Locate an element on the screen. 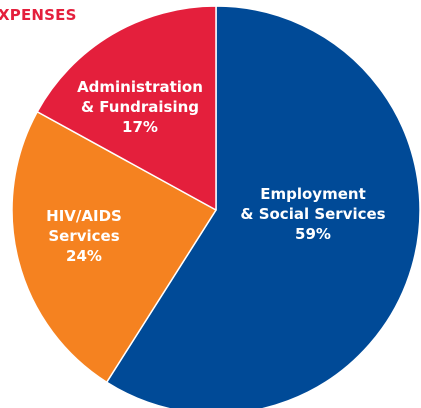  slice-value-label: 17% is located at coordinates (140, 127).